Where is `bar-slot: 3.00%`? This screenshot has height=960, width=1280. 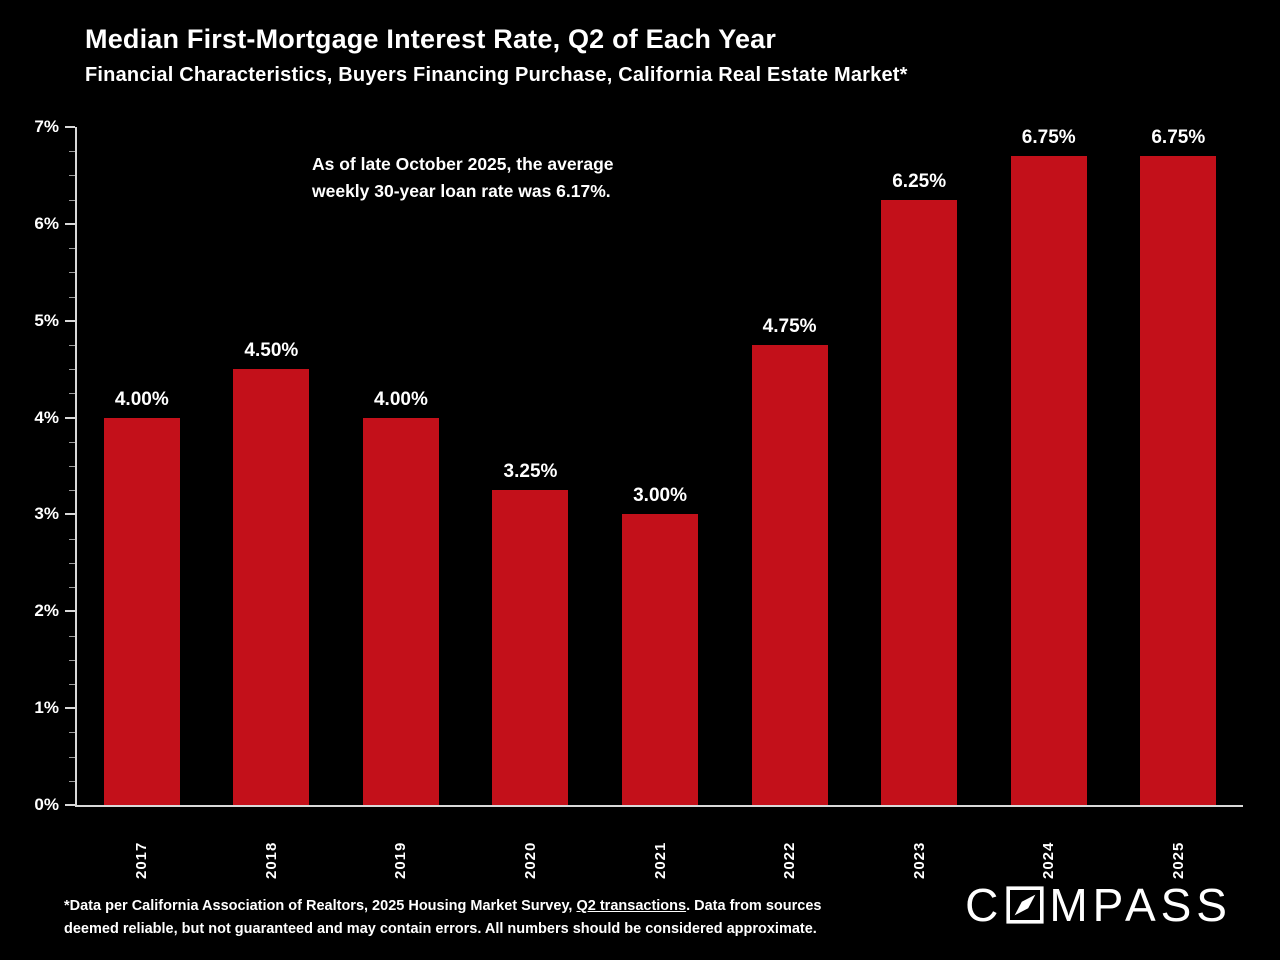 bar-slot: 3.00% is located at coordinates (660, 466).